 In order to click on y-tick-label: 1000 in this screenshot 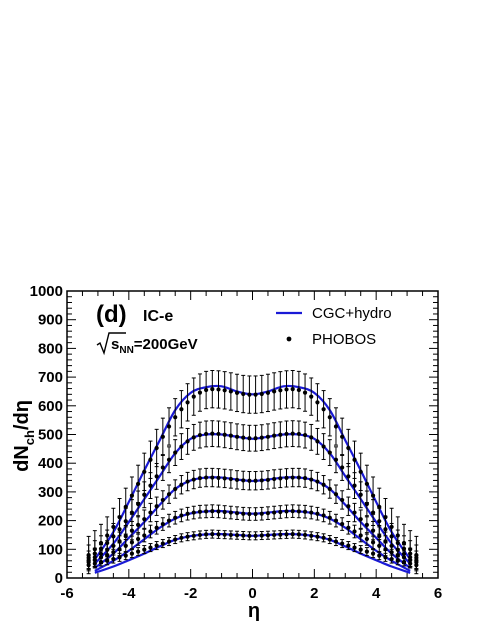, I will do `click(46, 291)`.